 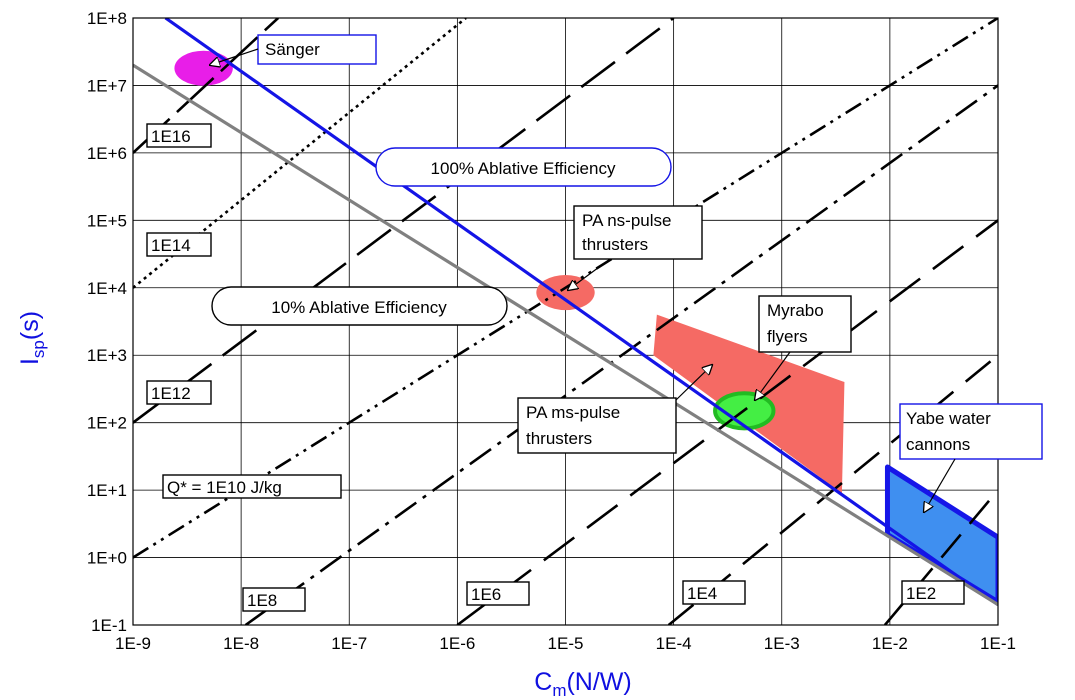 I want to click on y-tick-label: 1E+8, so click(x=107, y=18).